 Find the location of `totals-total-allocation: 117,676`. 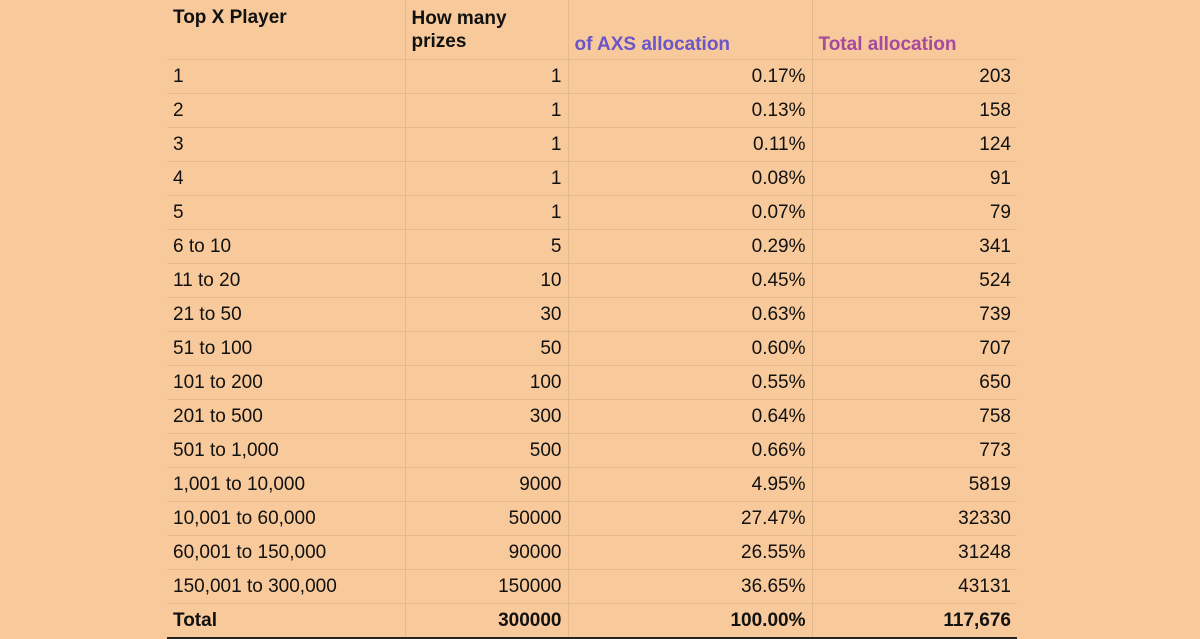

totals-total-allocation: 117,676 is located at coordinates (914, 621).